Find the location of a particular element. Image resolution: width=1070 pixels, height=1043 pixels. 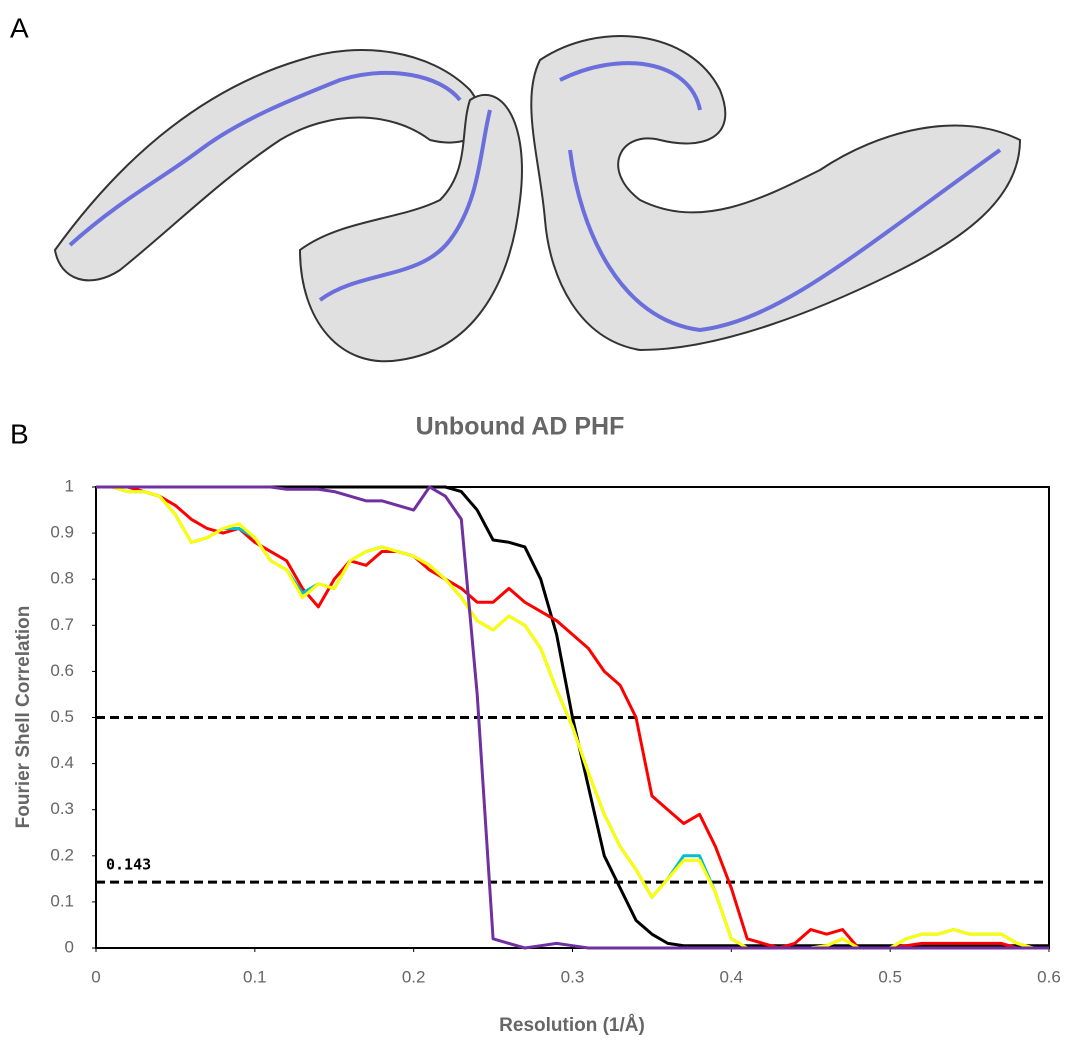

y-tick-label: 0.4 is located at coordinates (62, 762).